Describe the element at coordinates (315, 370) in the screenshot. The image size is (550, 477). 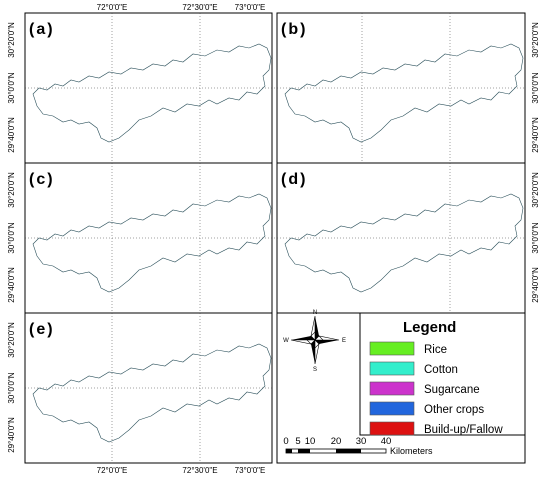
I see `compass-s-label: S` at that location.